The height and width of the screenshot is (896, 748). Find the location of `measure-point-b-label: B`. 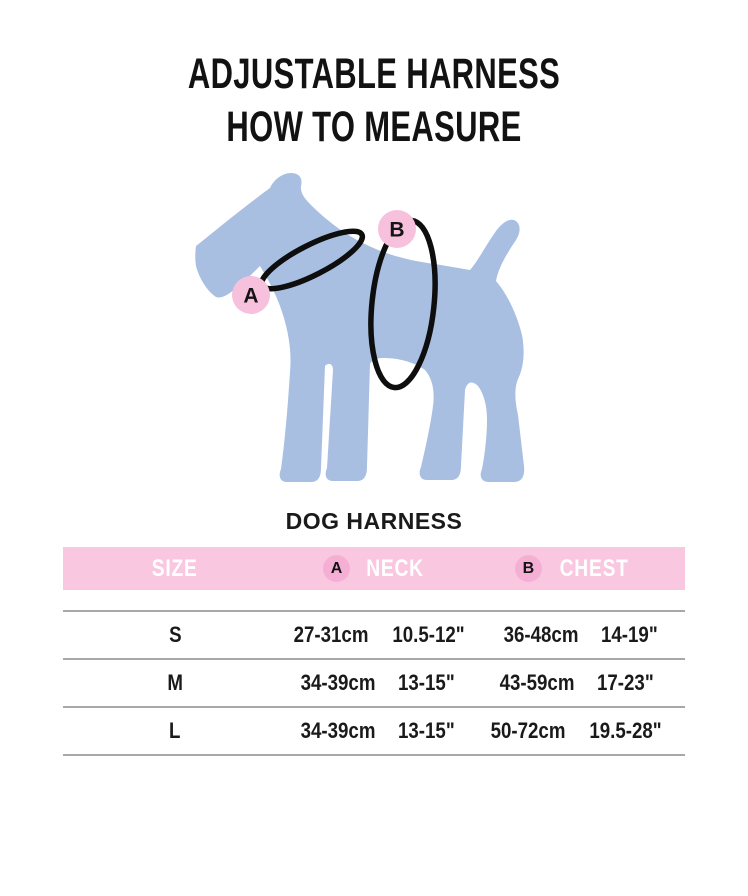

measure-point-b-label: B is located at coordinates (396, 230).